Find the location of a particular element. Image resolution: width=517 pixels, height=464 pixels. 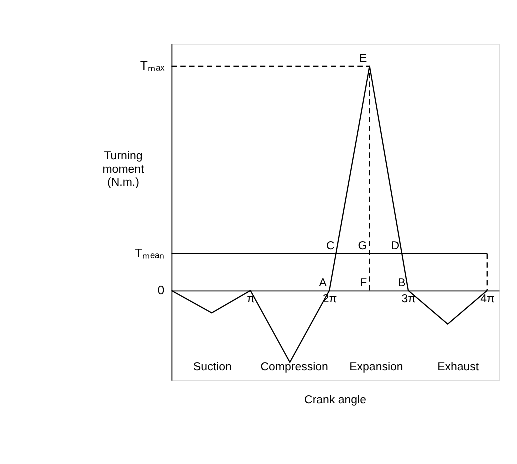

x-tick-label: 4π is located at coordinates (488, 300).